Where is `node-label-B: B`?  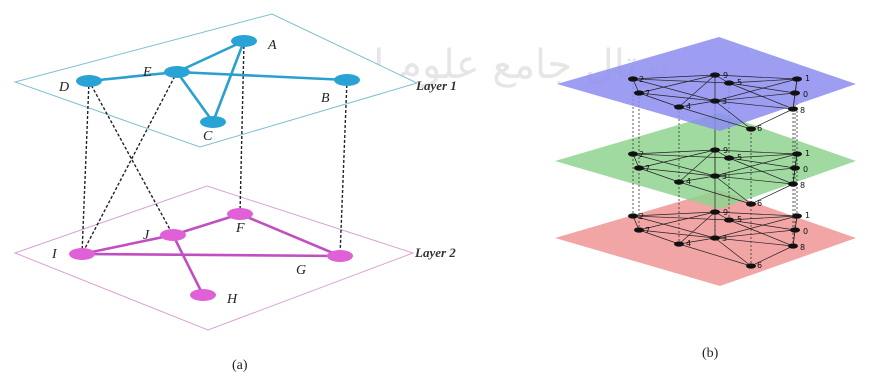
node-label-B: B is located at coordinates (325, 98).